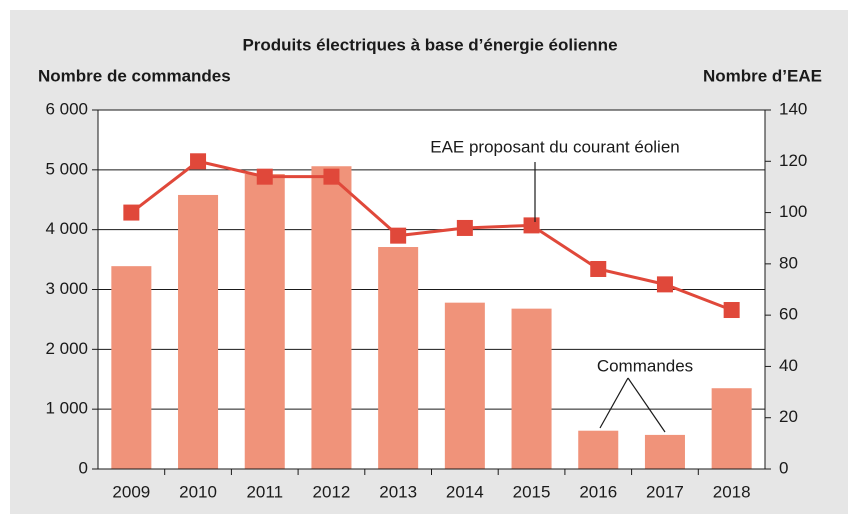 Image resolution: width=858 pixels, height=524 pixels. I want to click on y2-tick-label: 120, so click(793, 160).